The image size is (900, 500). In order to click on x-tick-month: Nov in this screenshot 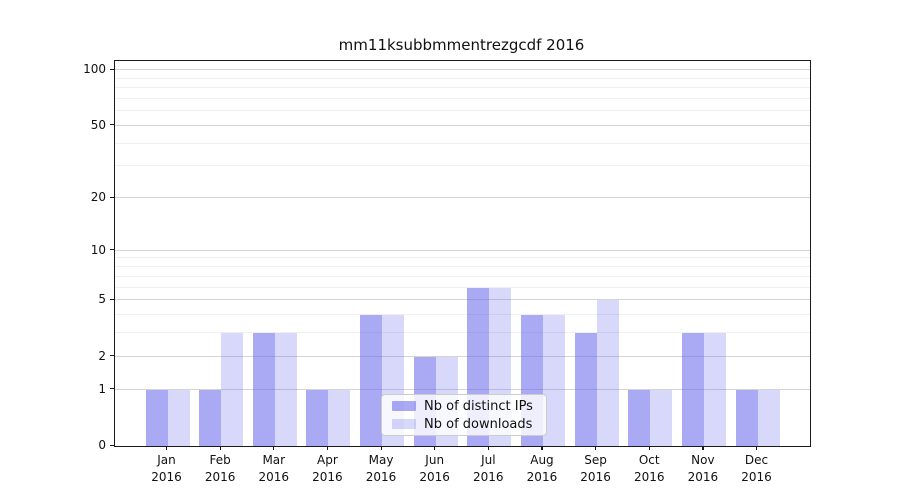, I will do `click(703, 460)`.